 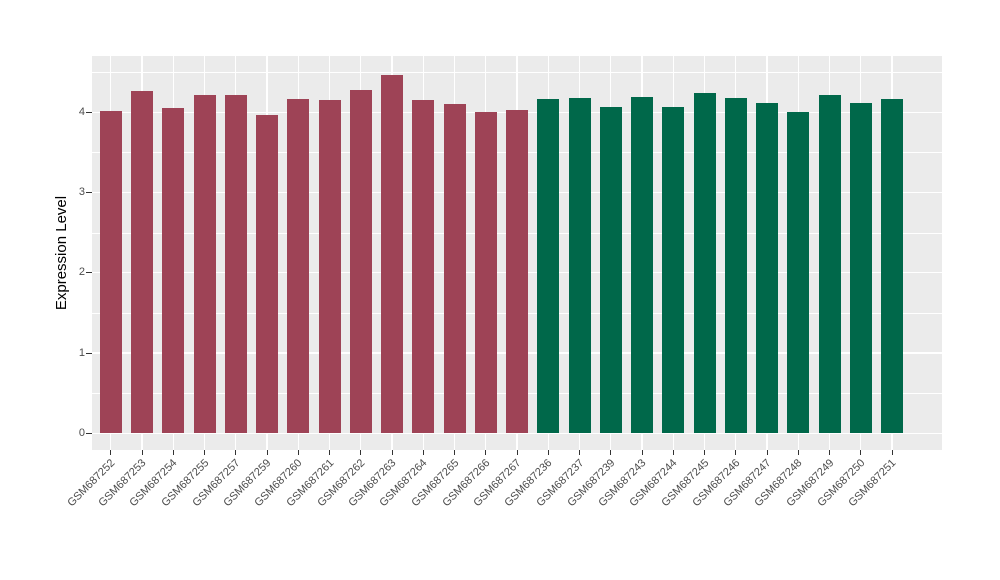 I want to click on bar-GSM687243, so click(x=642, y=265).